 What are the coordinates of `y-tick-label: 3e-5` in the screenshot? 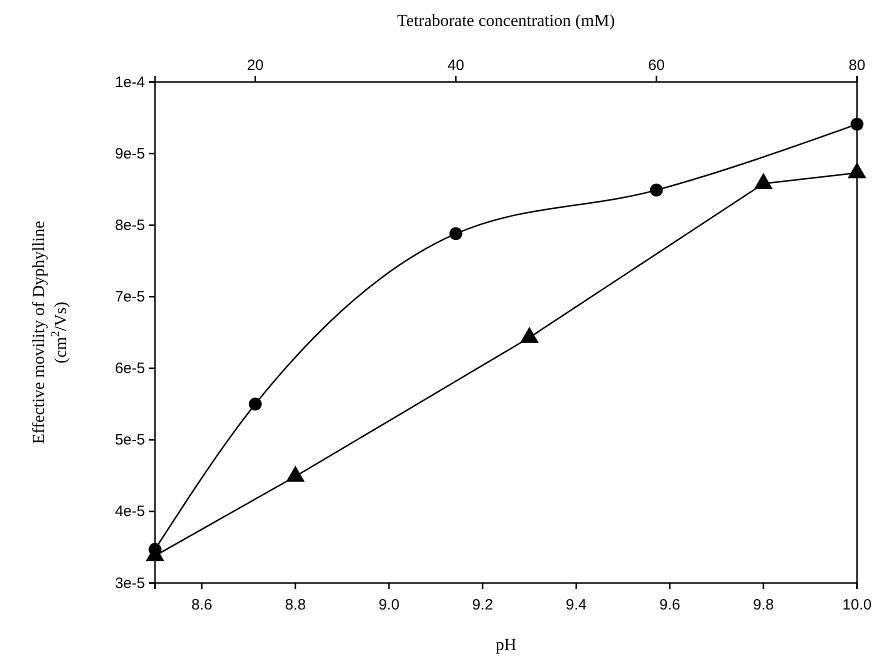 It's located at (129, 583).